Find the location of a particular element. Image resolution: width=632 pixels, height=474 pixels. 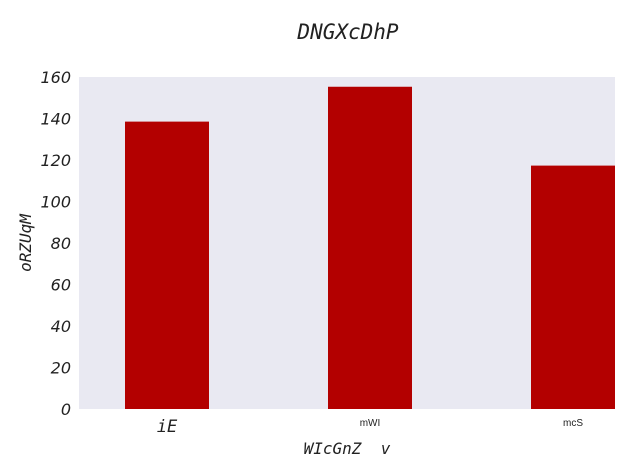

y-tick-label: 100 is located at coordinates (55, 202).